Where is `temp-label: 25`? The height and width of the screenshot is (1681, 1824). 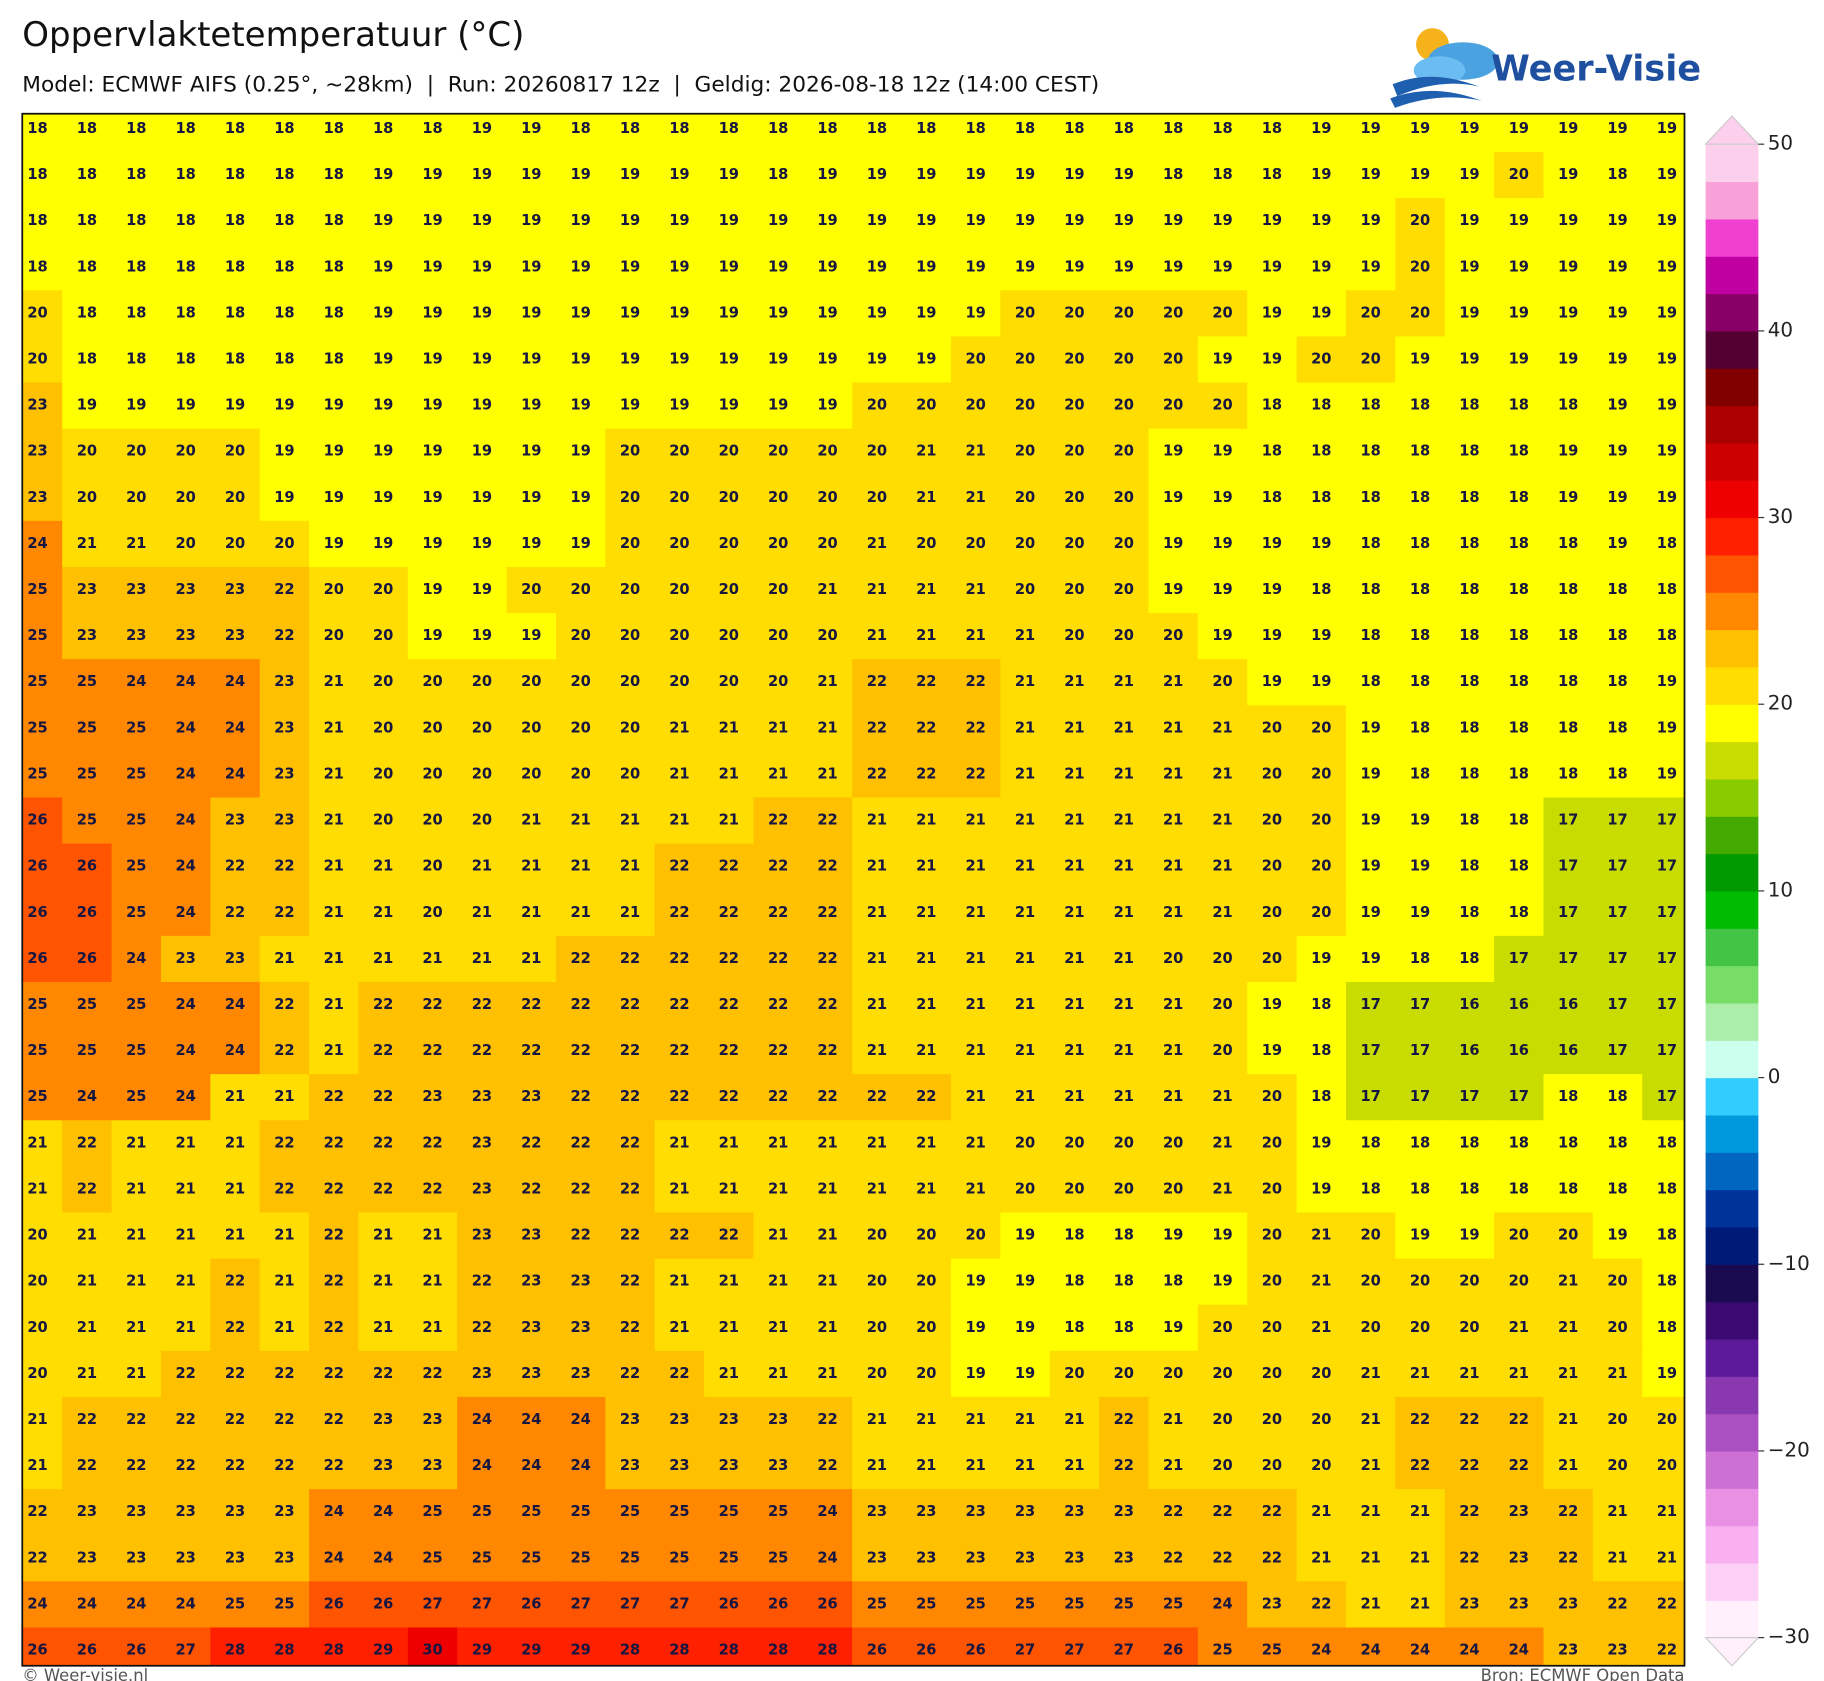
temp-label: 25 is located at coordinates (37, 773).